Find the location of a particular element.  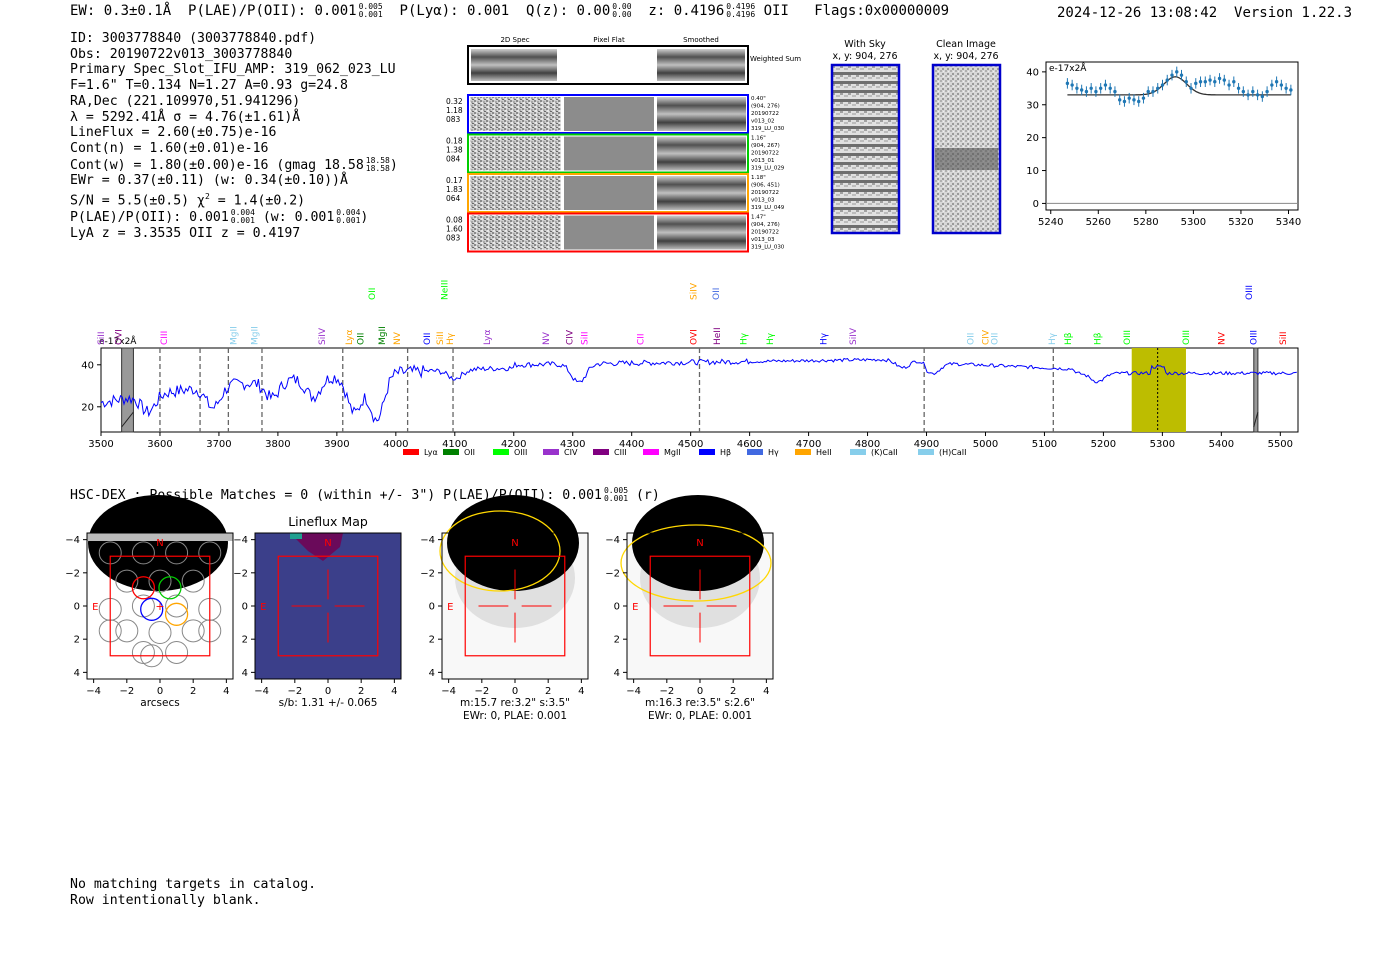

center-marker: + is located at coordinates (159, 606).